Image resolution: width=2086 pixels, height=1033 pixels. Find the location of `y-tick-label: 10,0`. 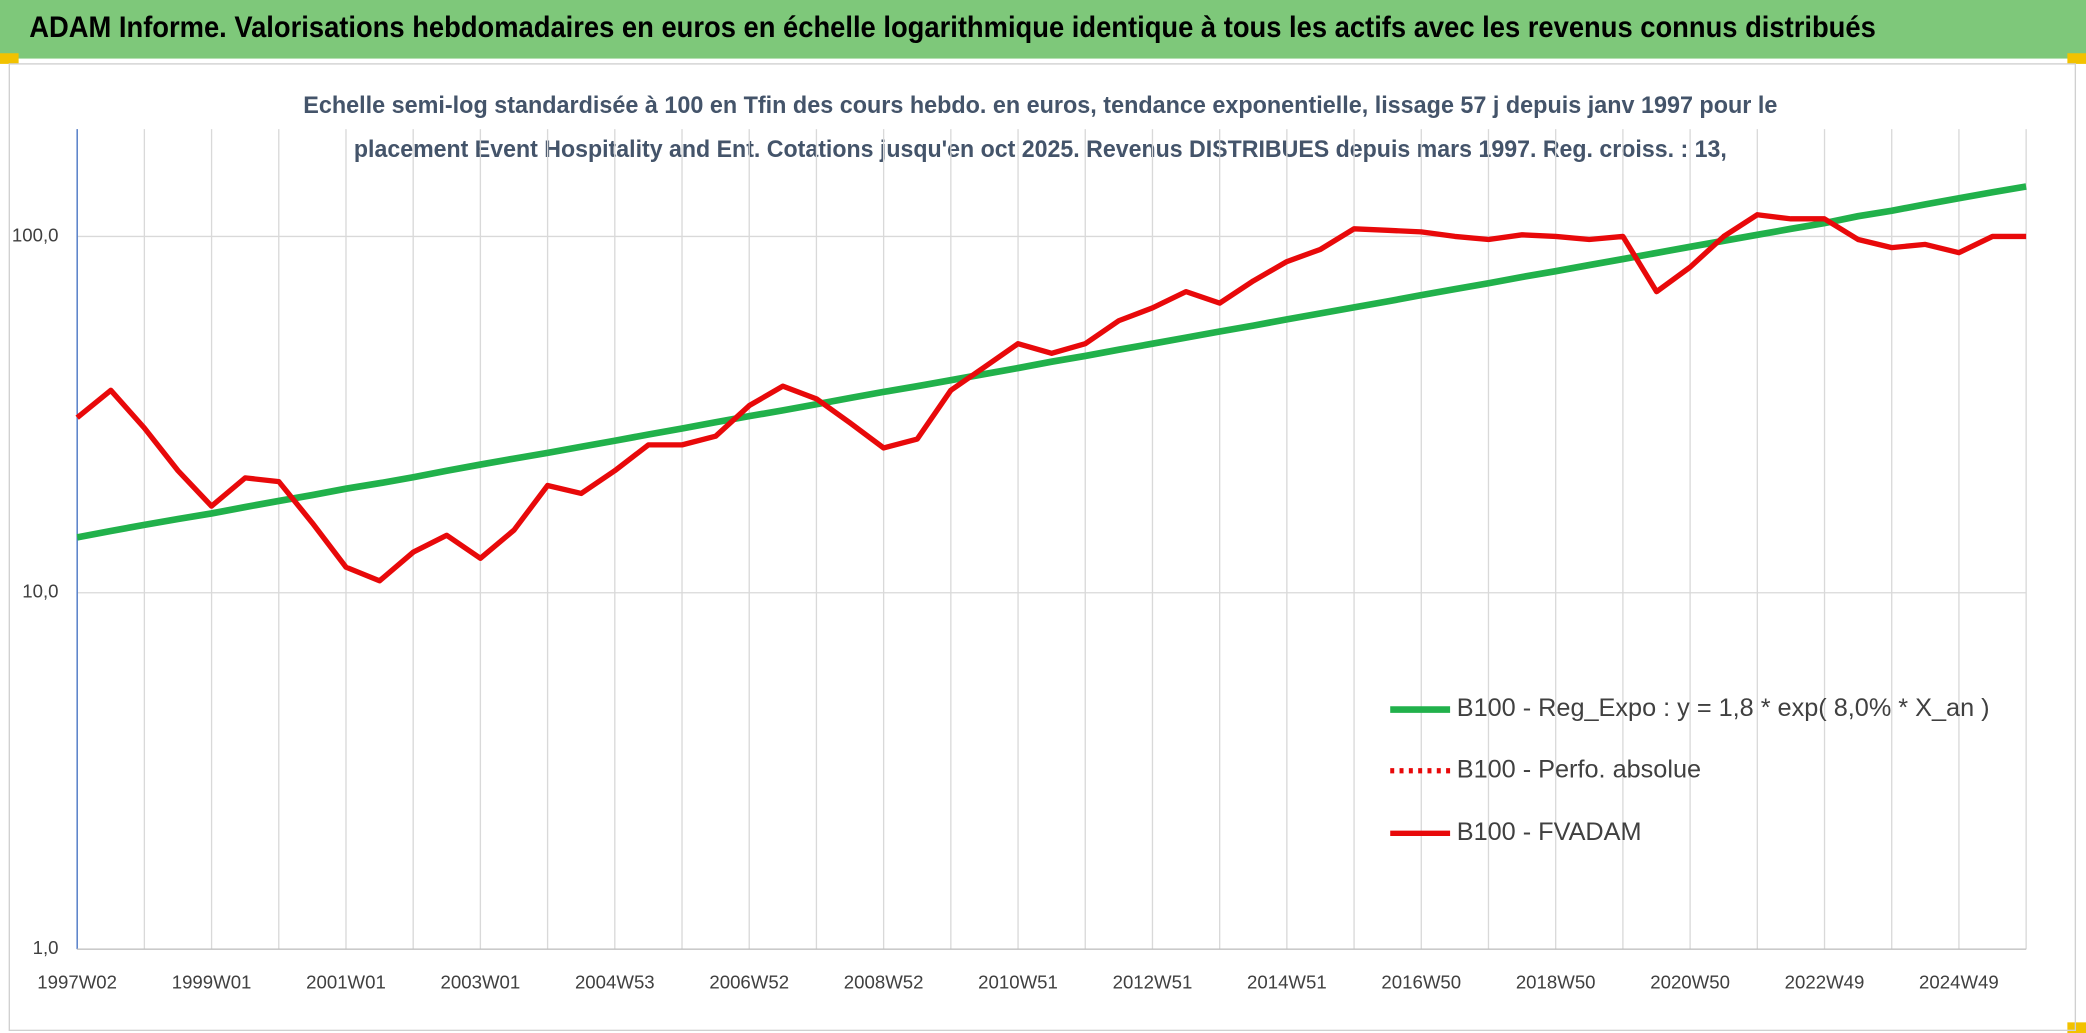

y-tick-label: 10,0 is located at coordinates (40, 591).